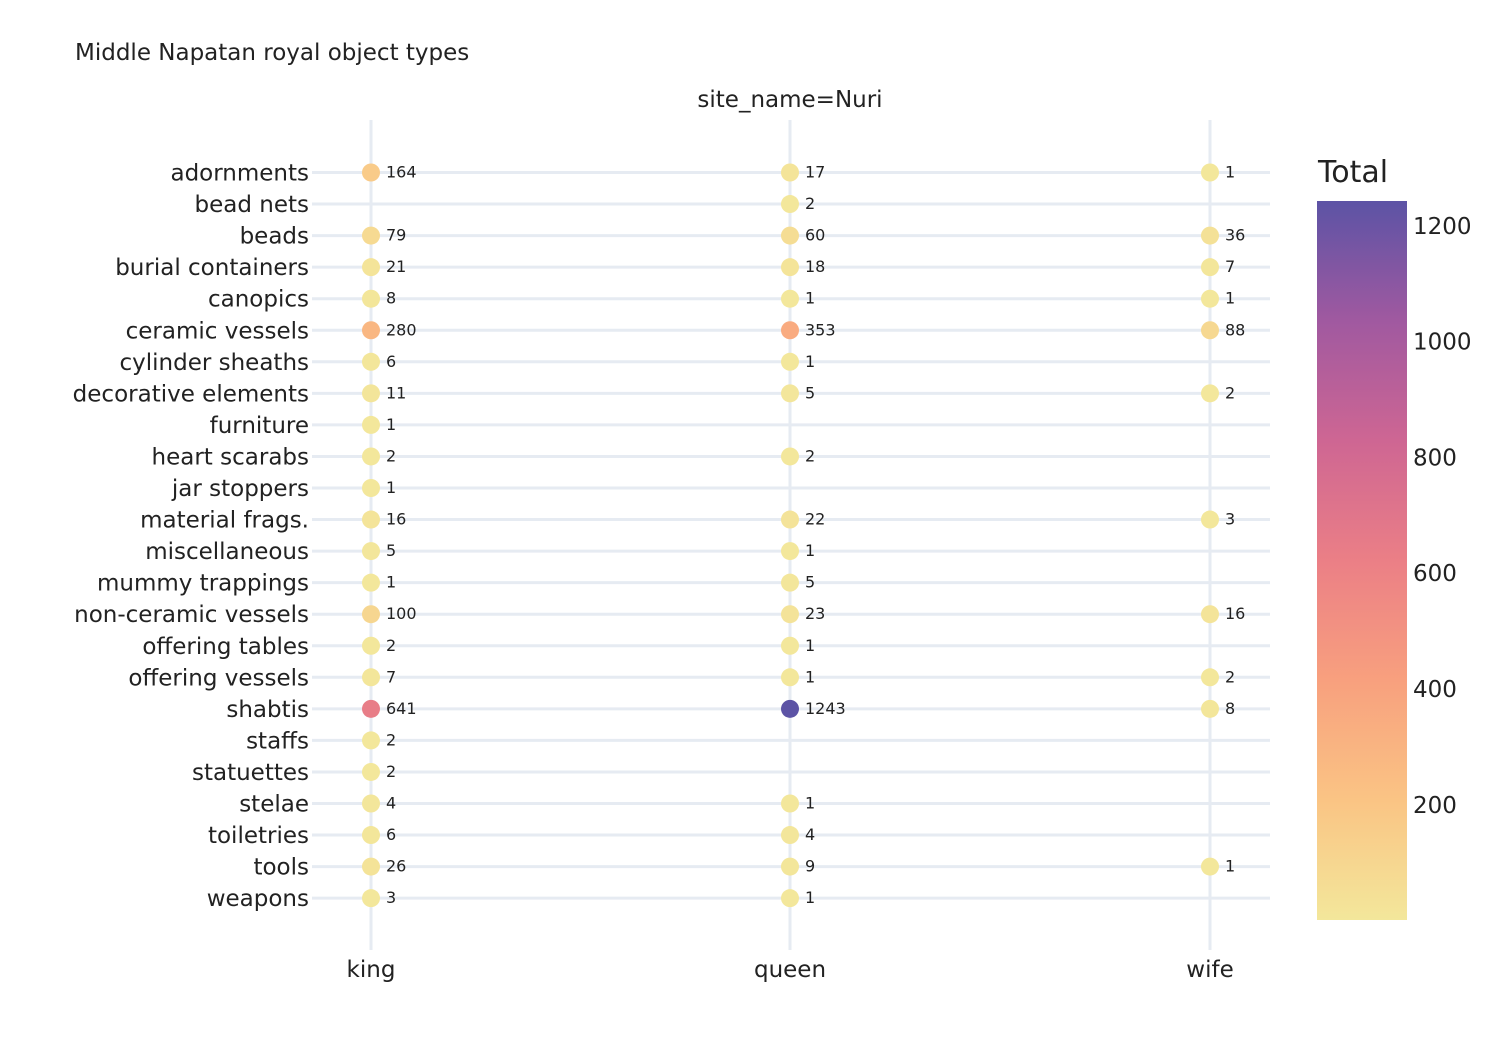 The image size is (1500, 1050). I want to click on label-king-tools: 26, so click(396, 866).